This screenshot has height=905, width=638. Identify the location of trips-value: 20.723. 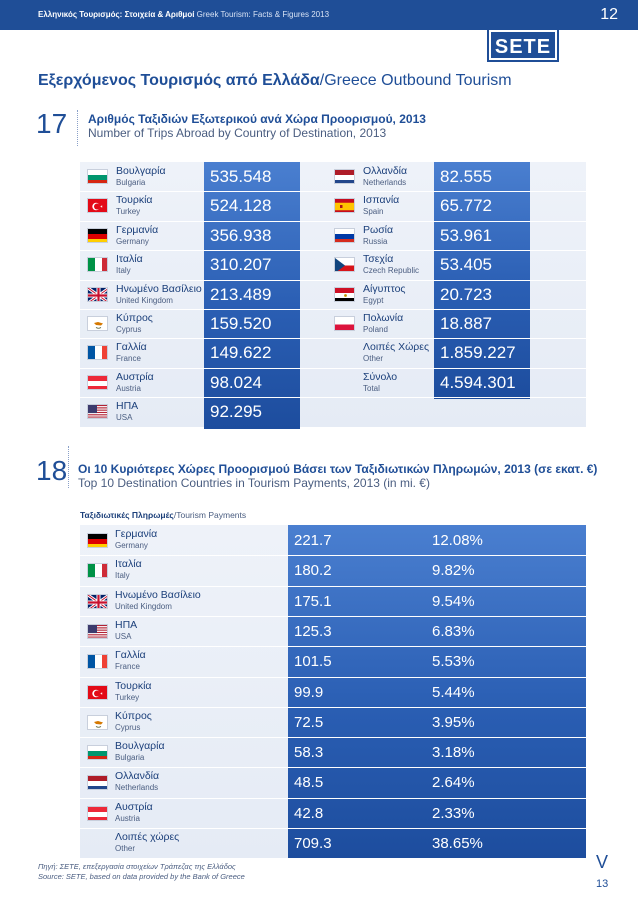
(466, 294).